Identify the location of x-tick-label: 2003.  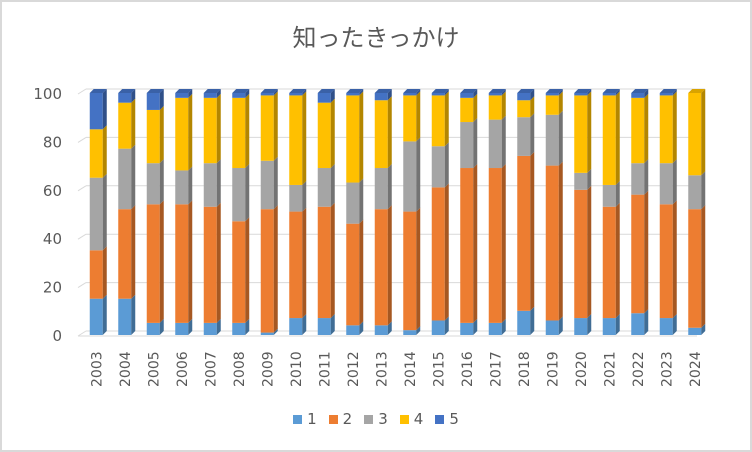
(97, 369).